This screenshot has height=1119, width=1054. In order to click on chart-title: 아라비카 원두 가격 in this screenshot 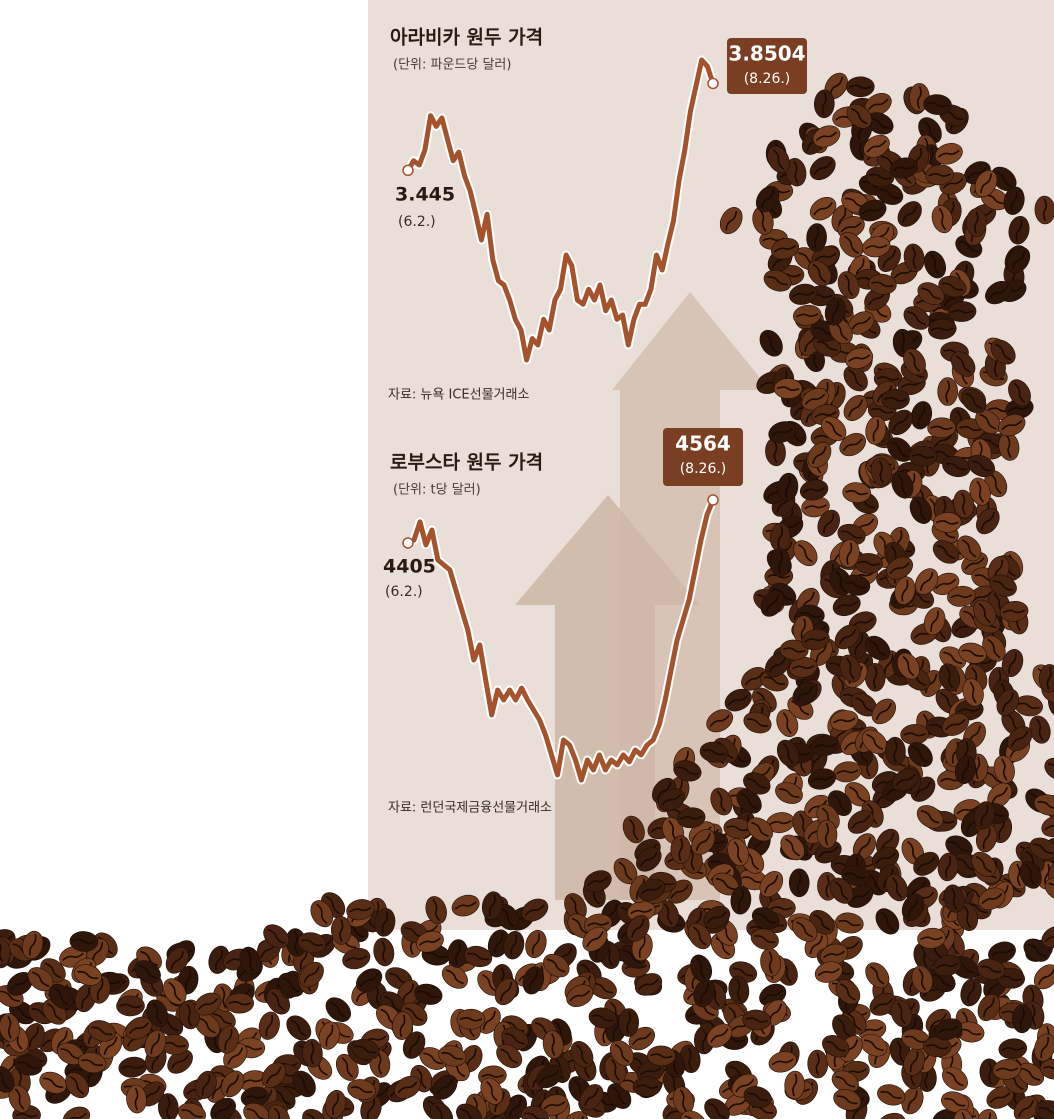, I will do `click(466, 38)`.